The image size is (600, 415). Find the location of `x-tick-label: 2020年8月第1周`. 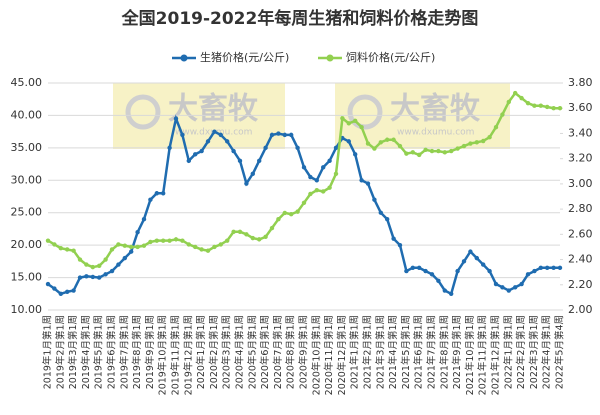

x-tick-label: 2020年8月第1周 is located at coordinates (291, 352).